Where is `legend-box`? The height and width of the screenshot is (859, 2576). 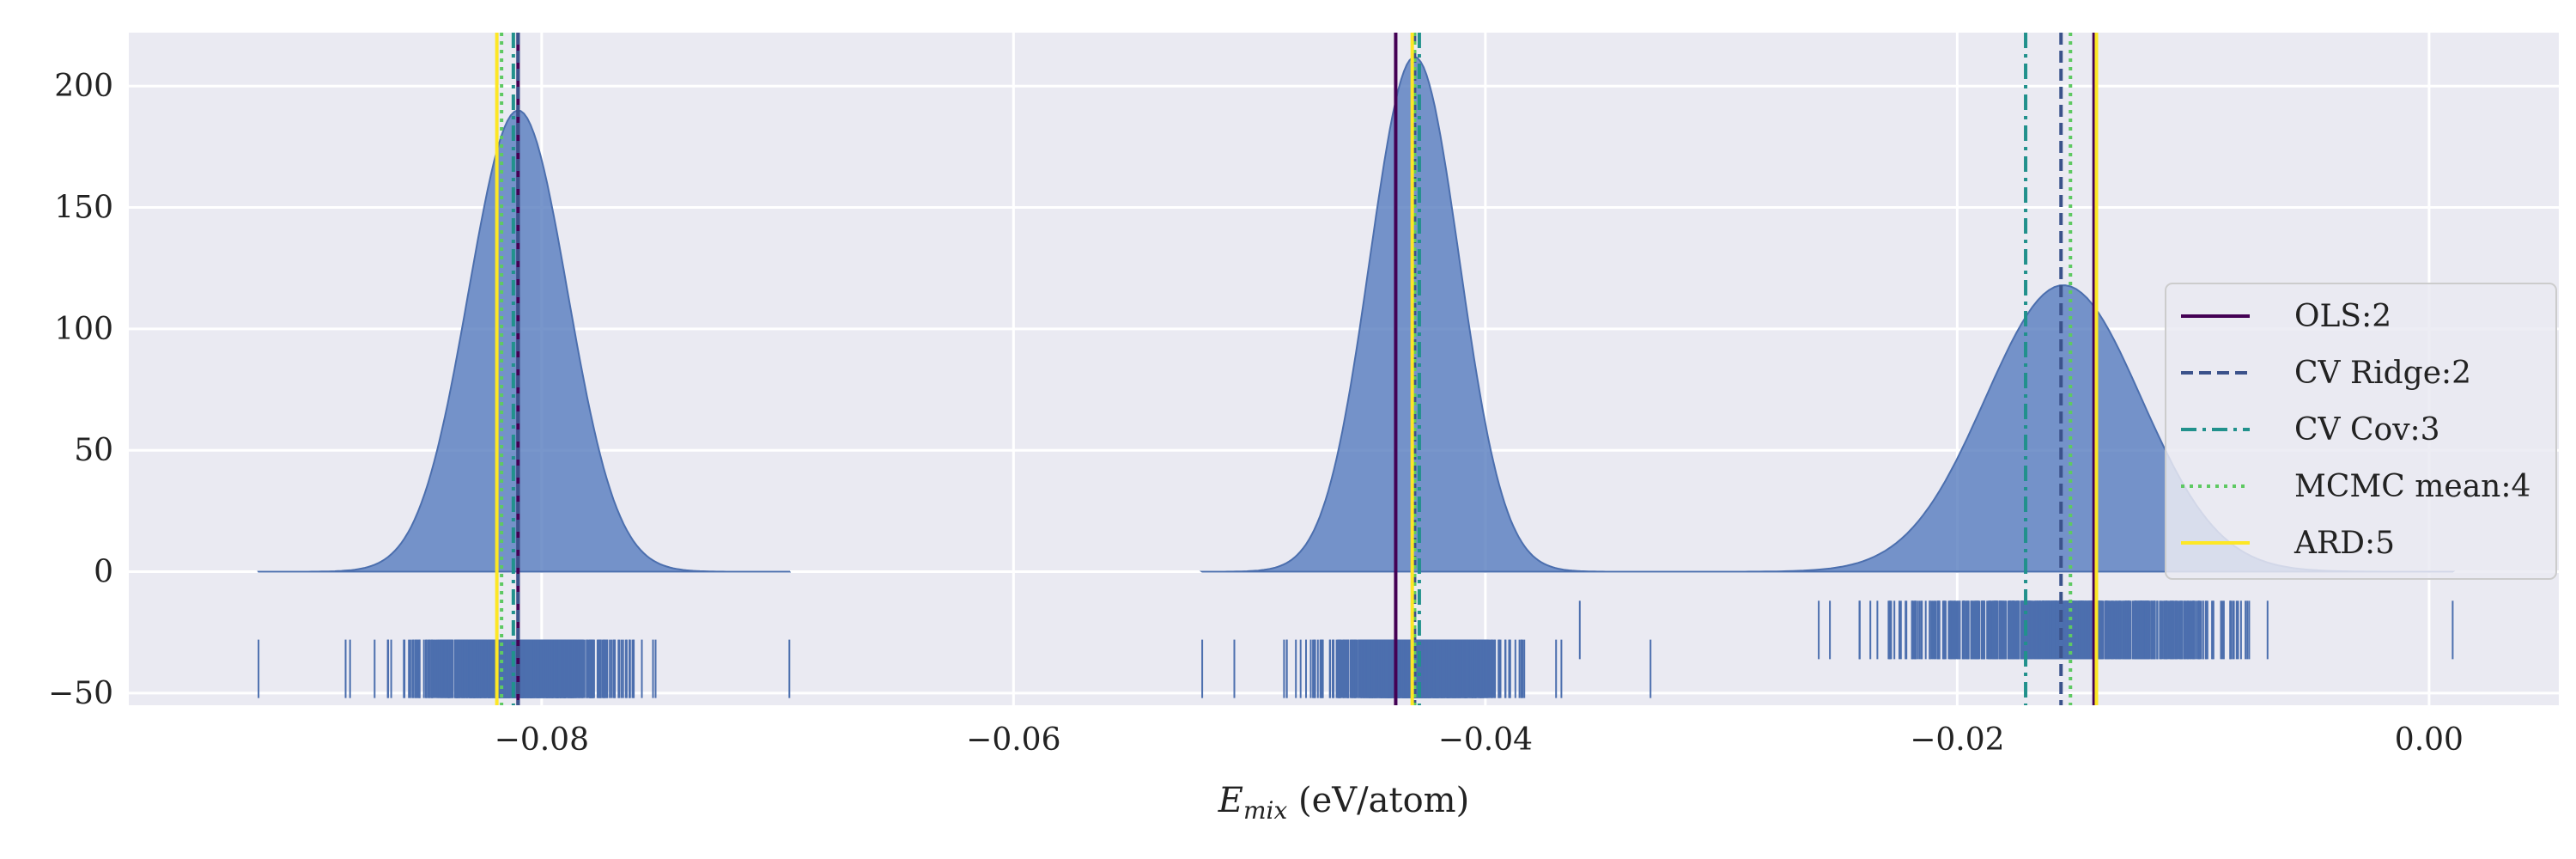
legend-box is located at coordinates (2361, 431).